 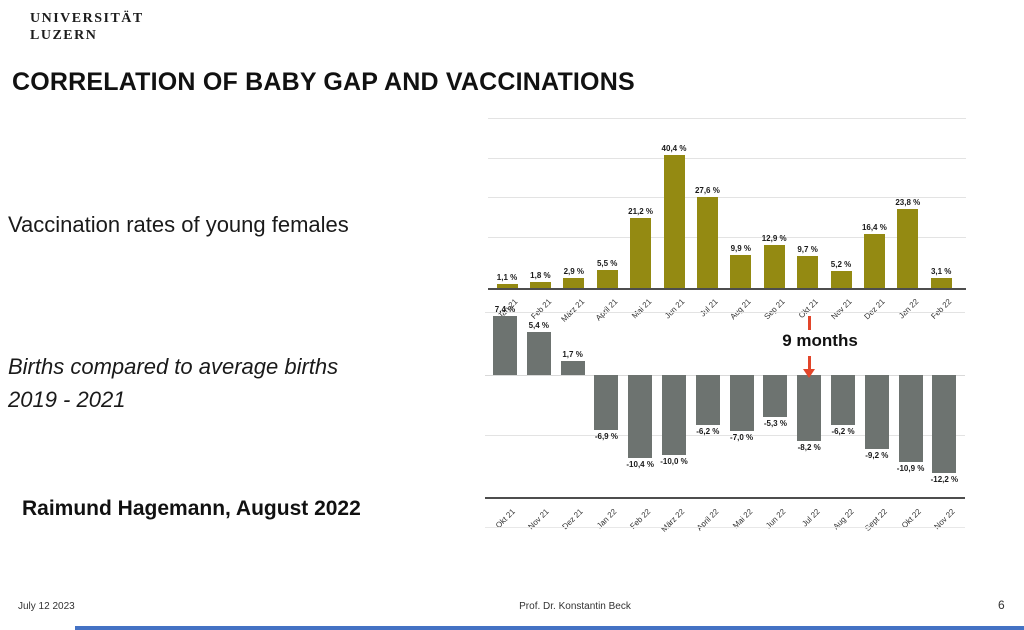 What do you see at coordinates (1001, 605) in the screenshot?
I see `footer-page-number: 6` at bounding box center [1001, 605].